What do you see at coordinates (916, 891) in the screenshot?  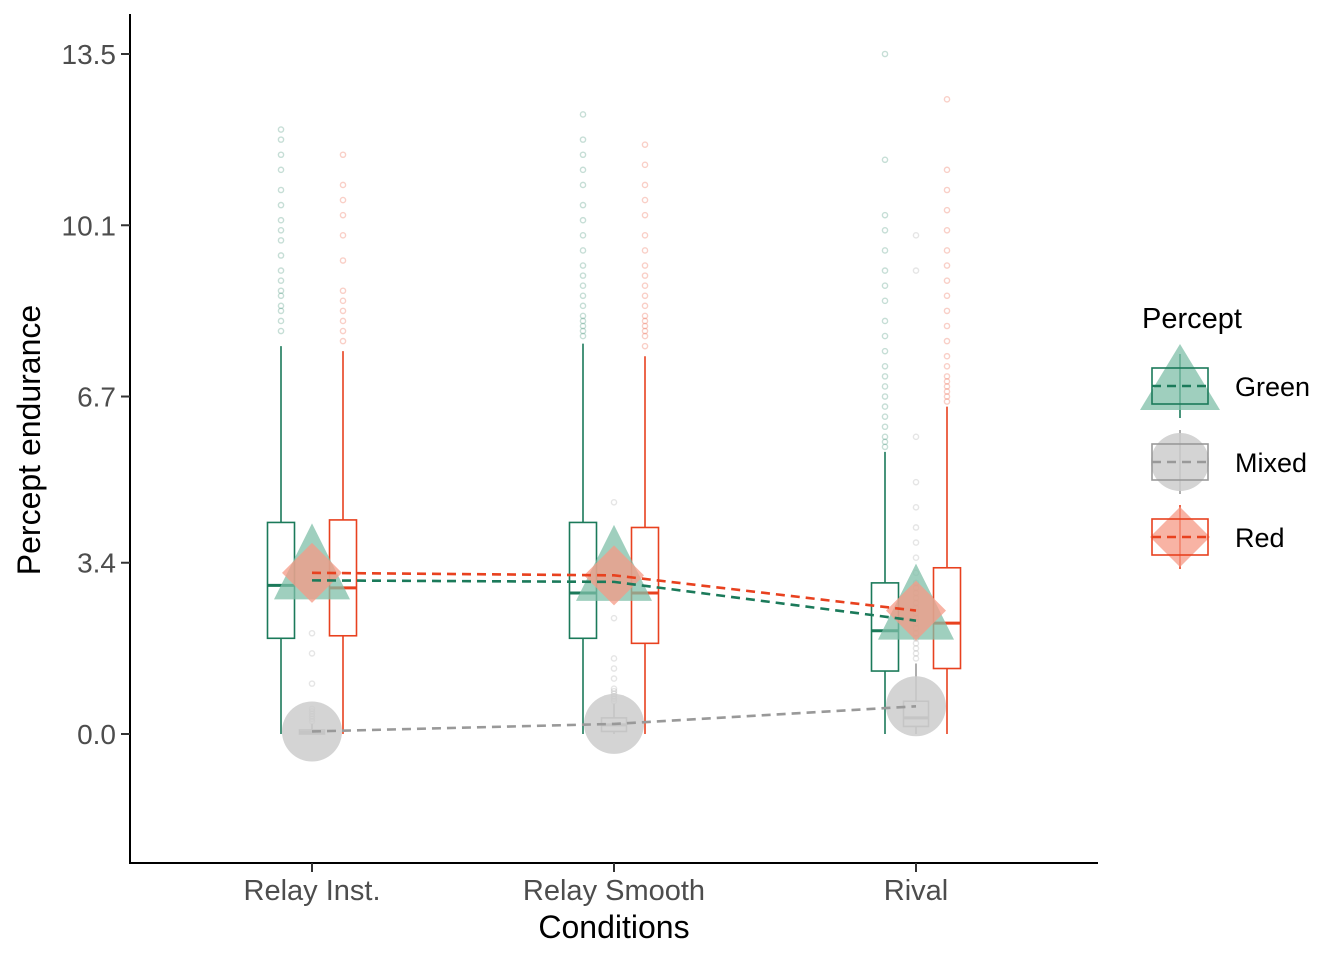 I see `x-tick-label: Rival` at bounding box center [916, 891].